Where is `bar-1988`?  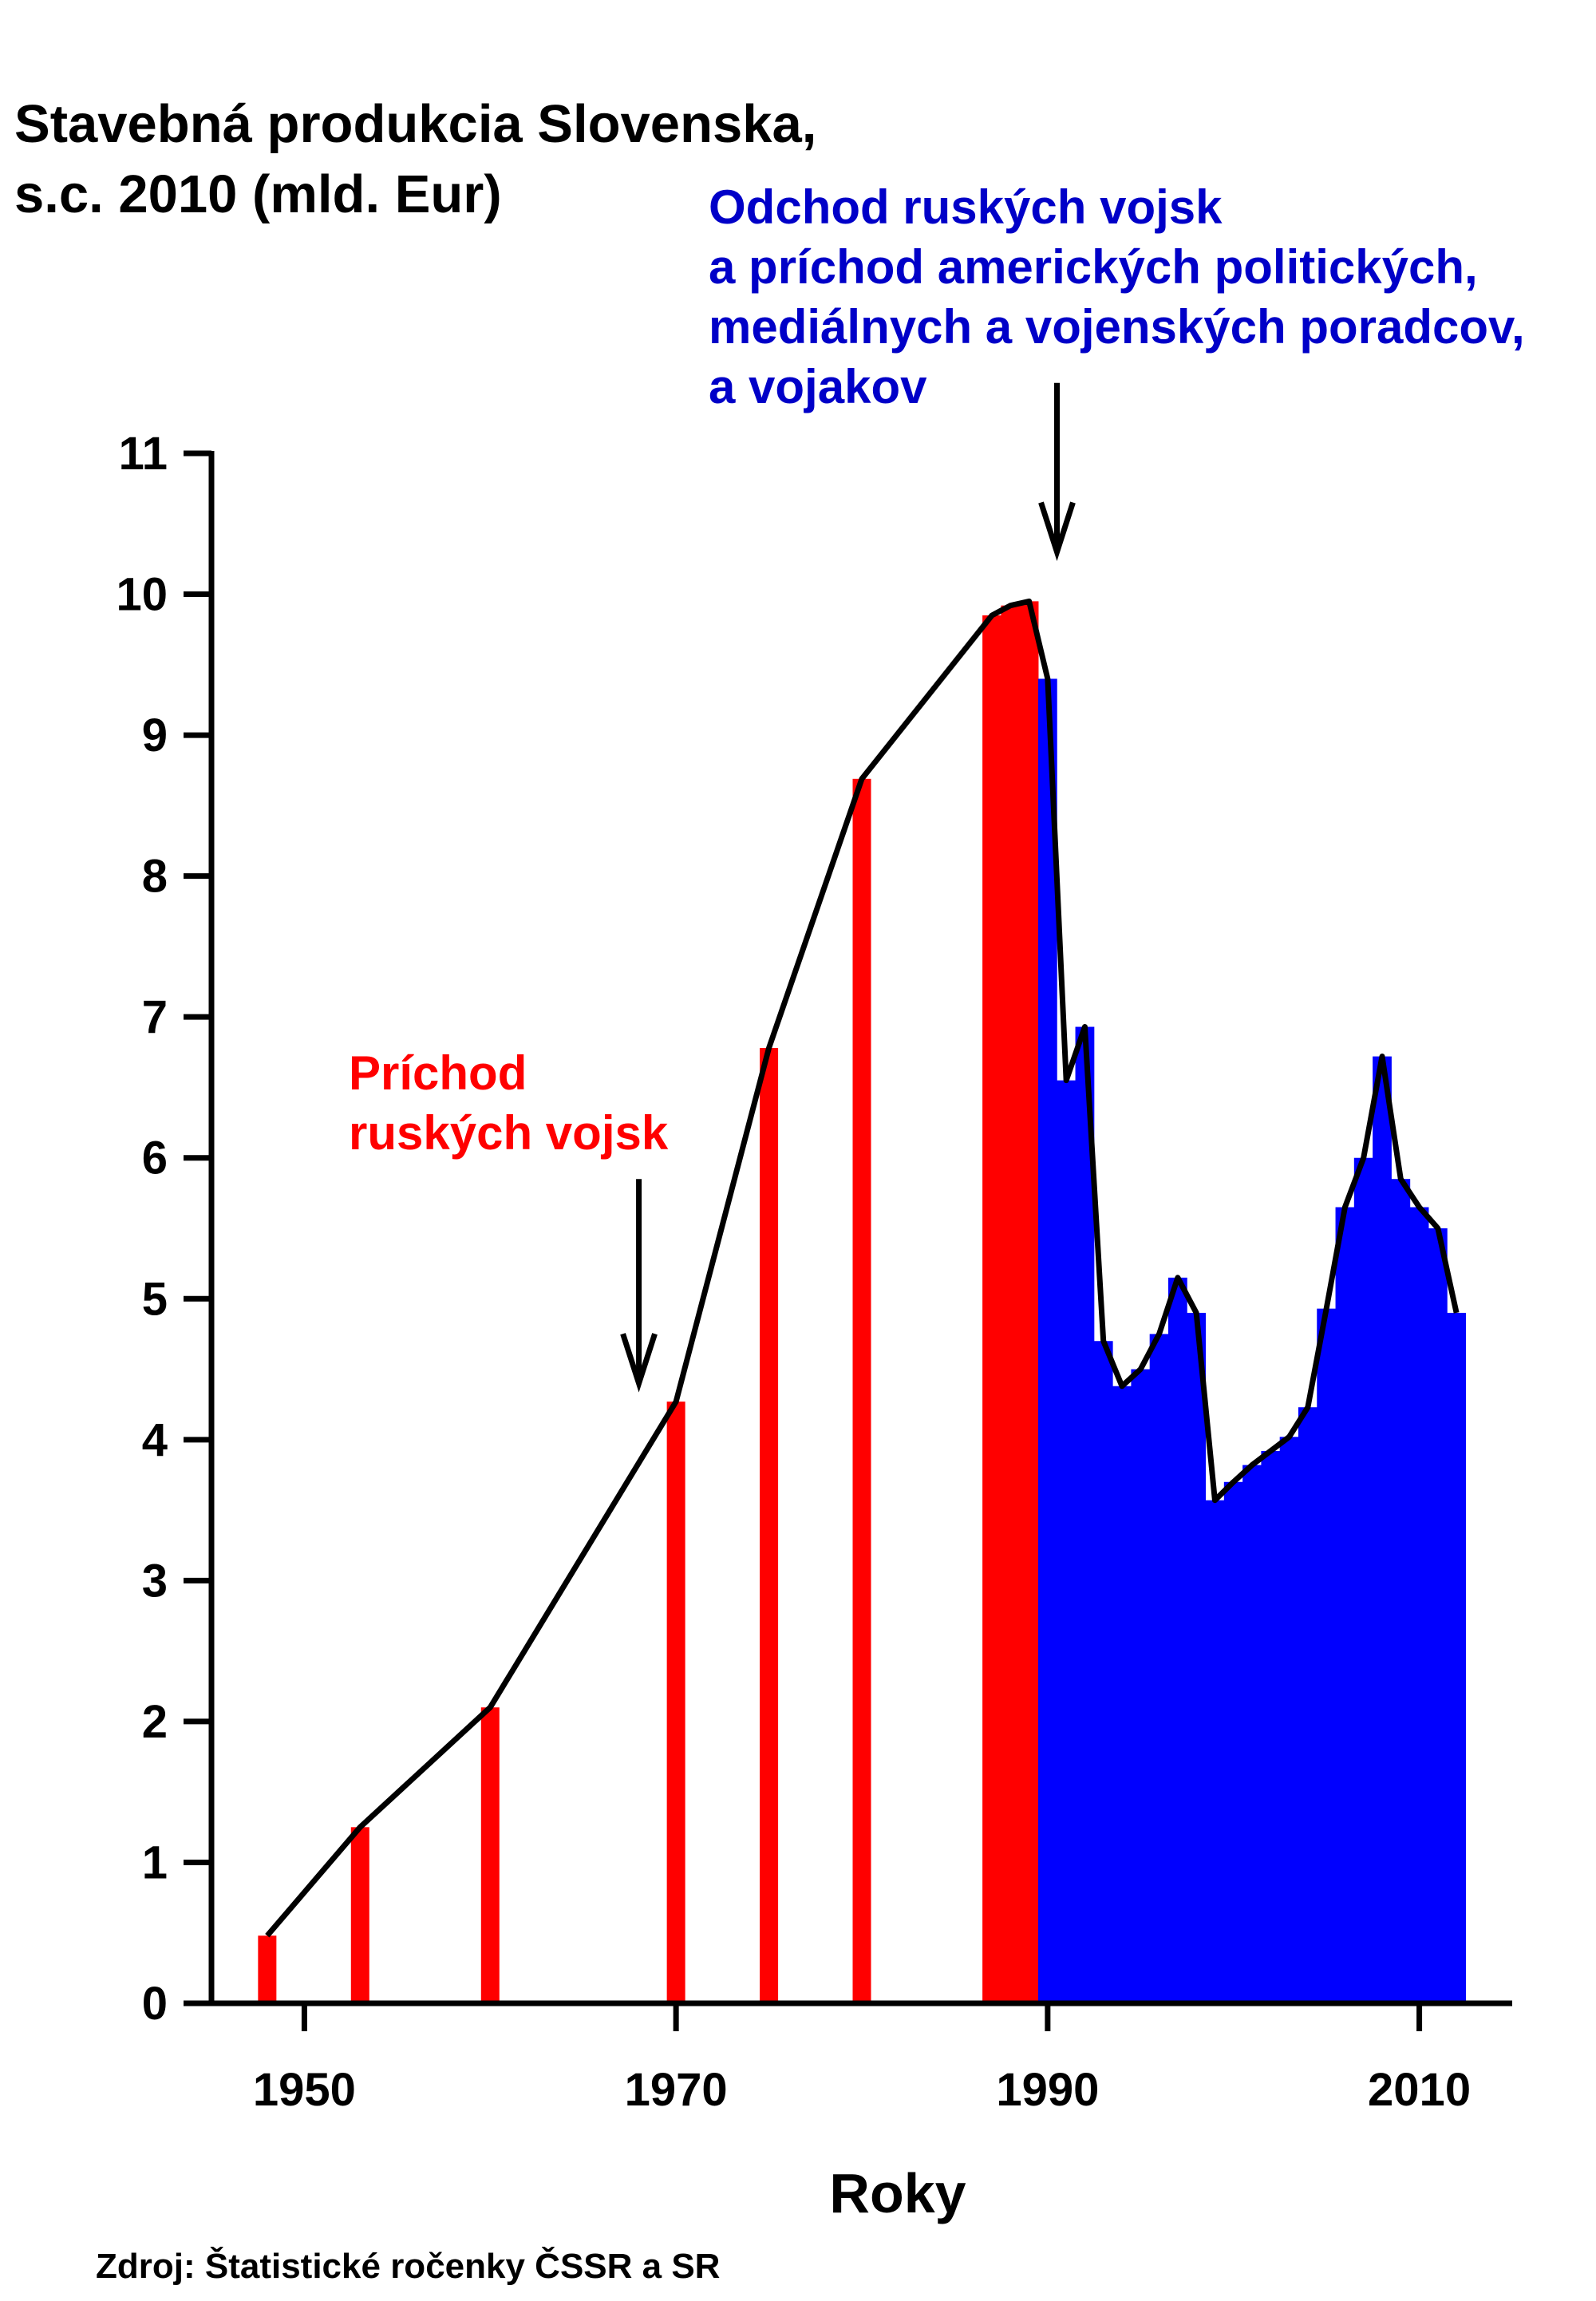 bar-1988 is located at coordinates (1011, 1304).